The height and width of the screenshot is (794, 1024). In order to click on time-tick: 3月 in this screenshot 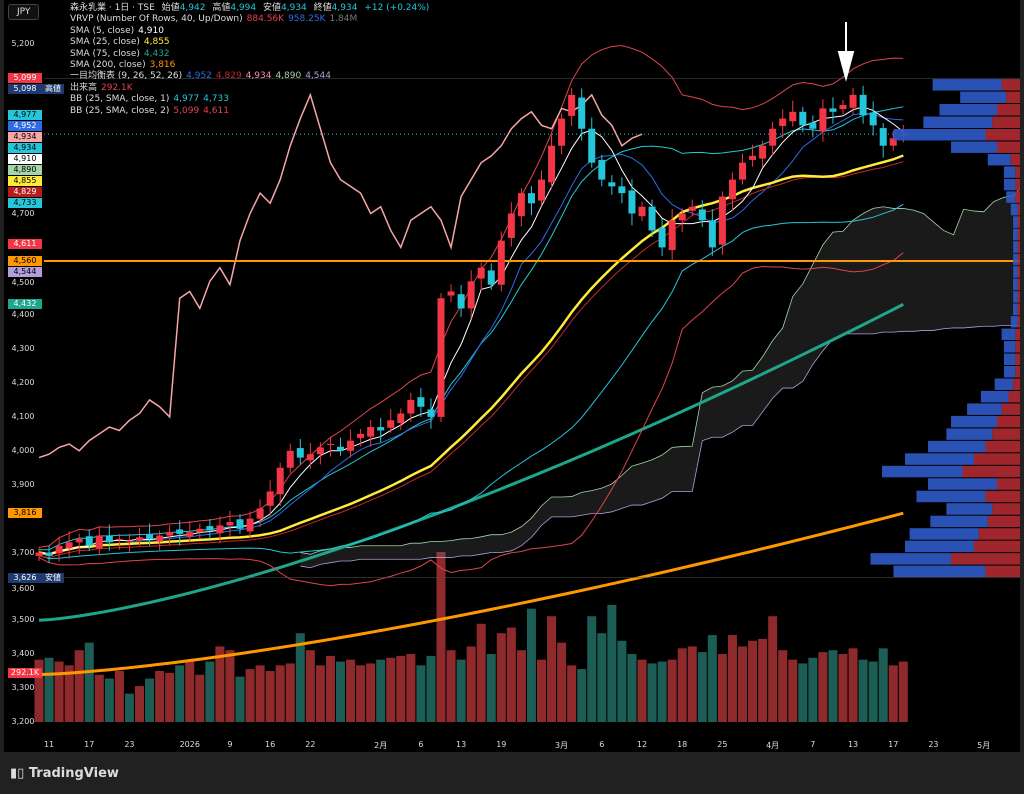, I will do `click(562, 745)`.